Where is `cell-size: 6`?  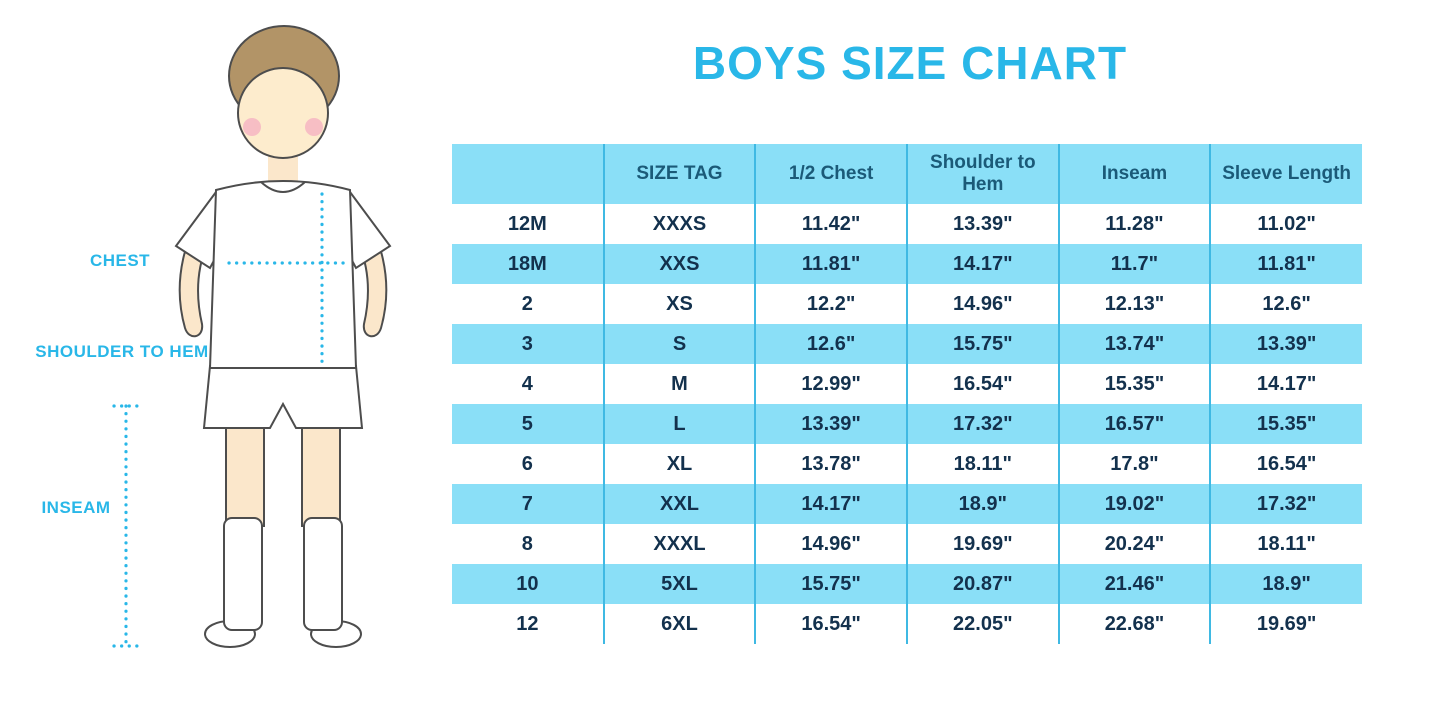
cell-size: 6 is located at coordinates (528, 464).